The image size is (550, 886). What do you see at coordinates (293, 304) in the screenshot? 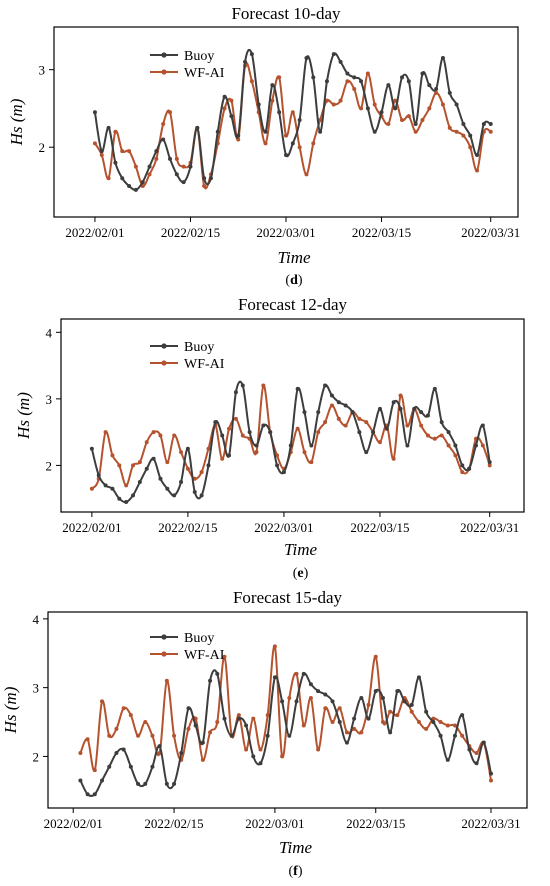
I see `chart-title: Forecast 12-day` at bounding box center [293, 304].